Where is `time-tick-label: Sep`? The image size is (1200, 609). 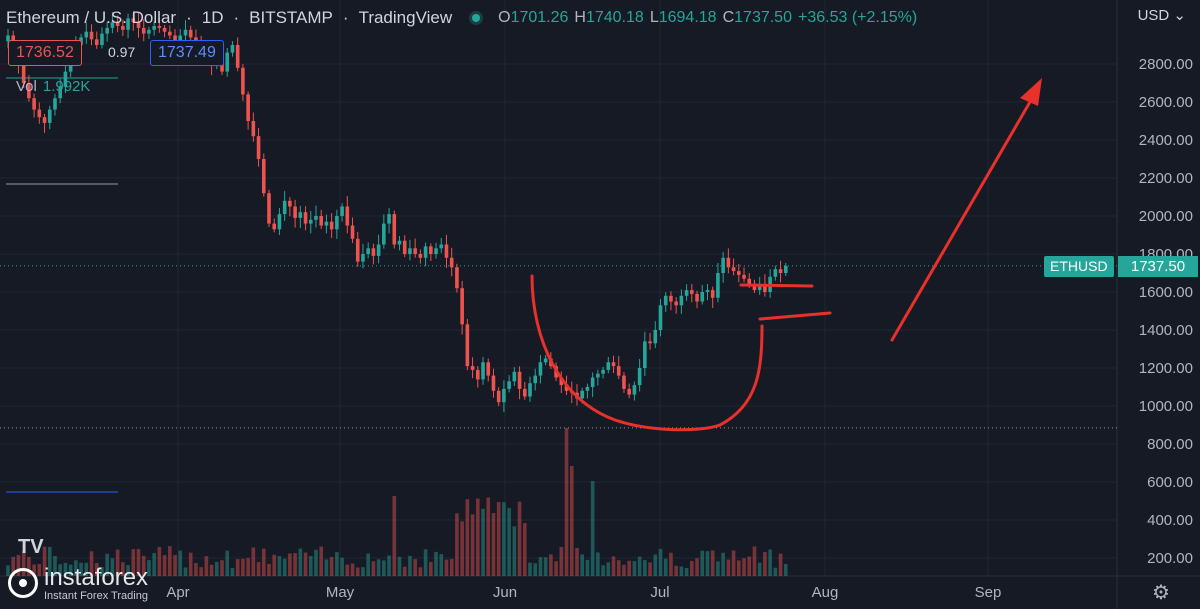 time-tick-label: Sep is located at coordinates (988, 592).